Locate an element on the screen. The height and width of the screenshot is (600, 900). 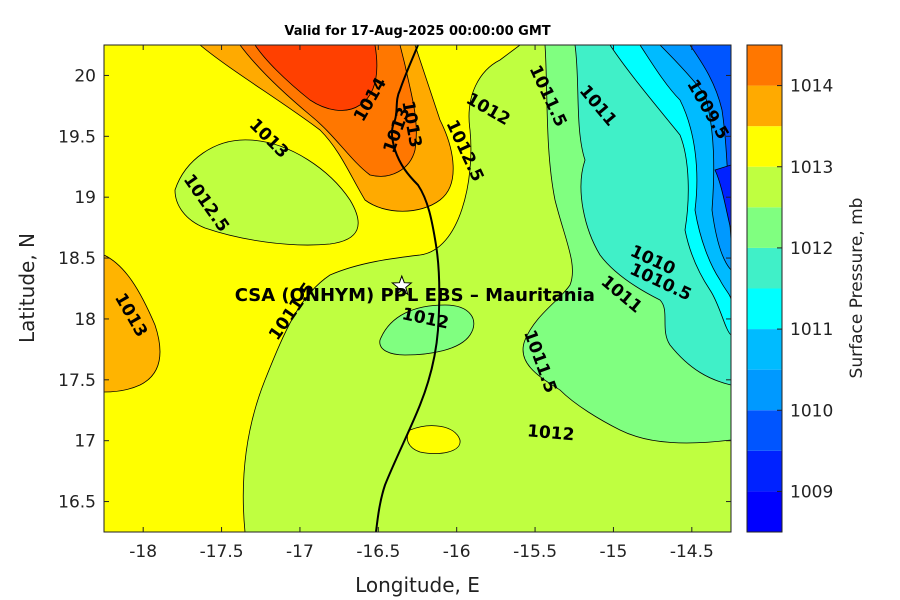
x-tick-label: -14.5 is located at coordinates (692, 552).